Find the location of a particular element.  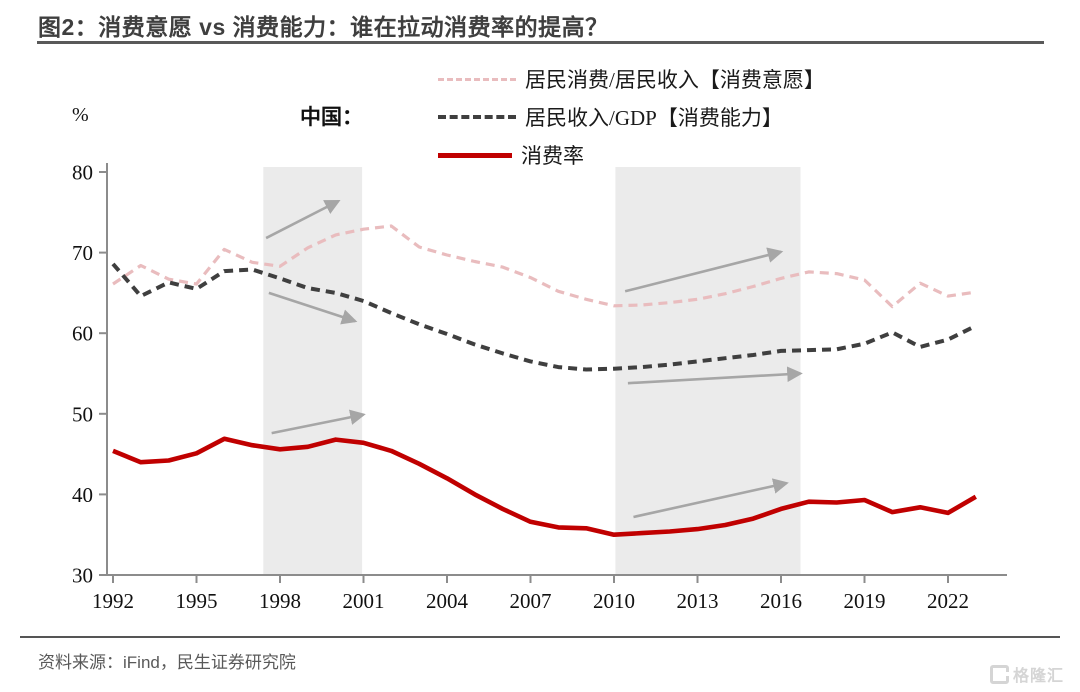

legend-item-consumption-rate: 消费率 is located at coordinates (631, 155).